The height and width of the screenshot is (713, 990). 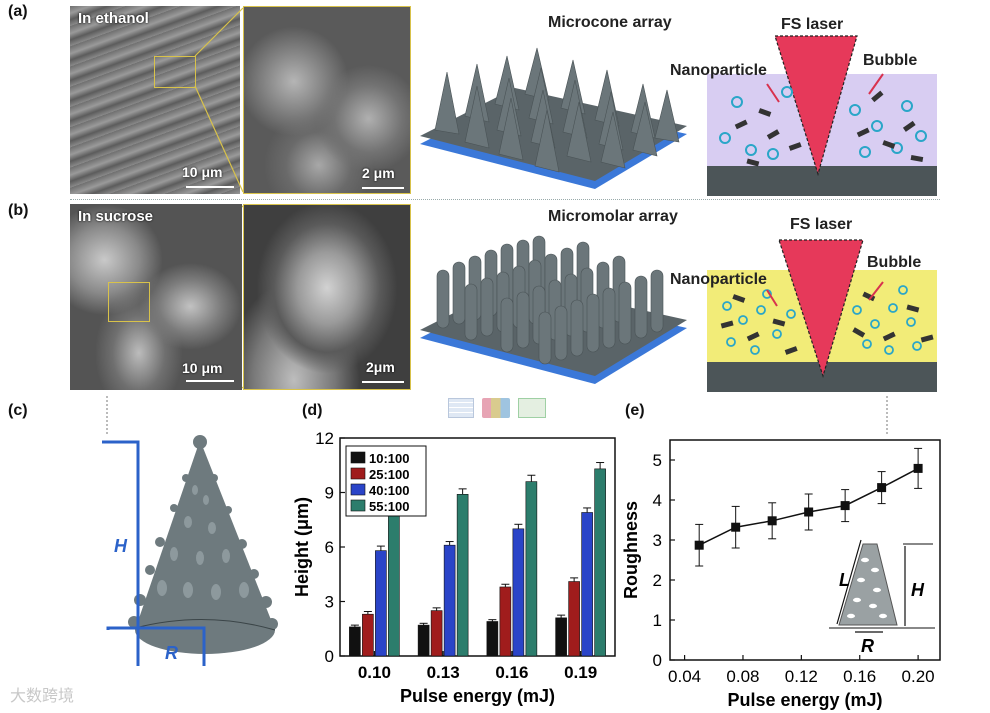 I want to click on cone-spikes, so click(x=203, y=552).